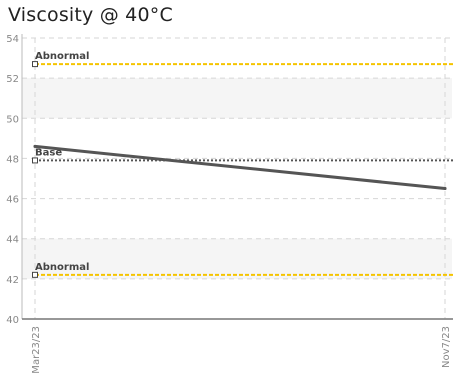 The image size is (453, 386). I want to click on y-tick-label: 48, so click(12, 159).